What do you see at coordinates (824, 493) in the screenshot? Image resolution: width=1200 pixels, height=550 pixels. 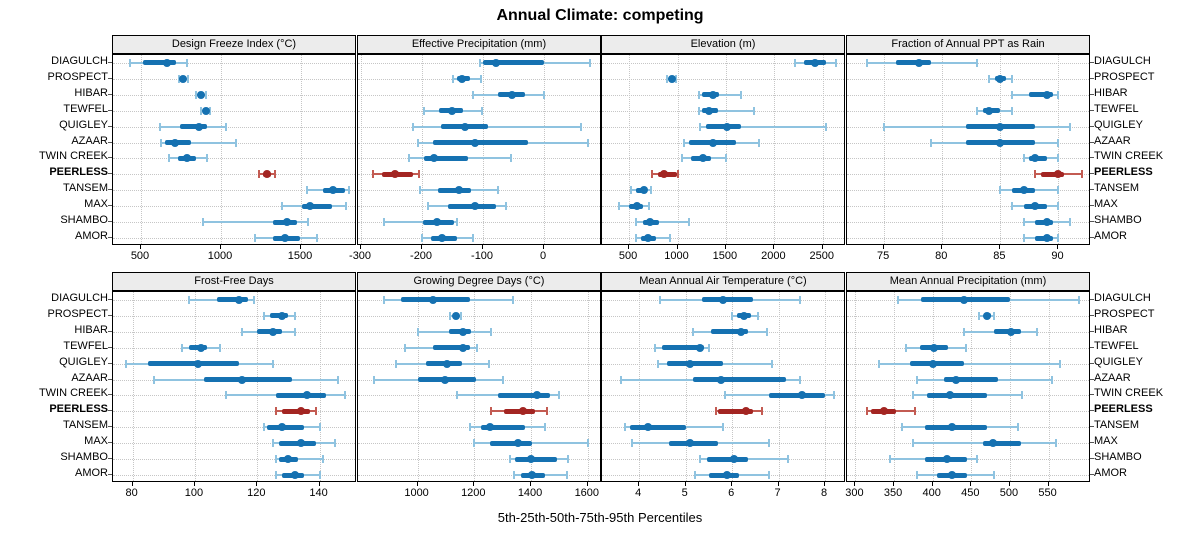 I see `axis-tick-label: 8` at bounding box center [824, 493].